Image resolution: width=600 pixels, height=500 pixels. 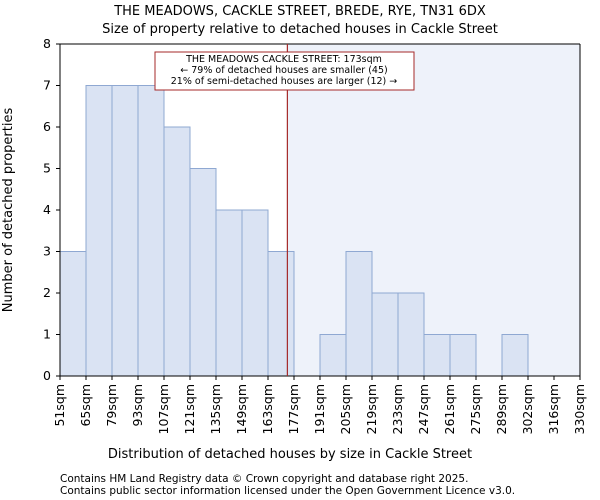 What do you see at coordinates (397, 409) in the screenshot?
I see `x-tick-label-233sqm: 233sqm` at bounding box center [397, 409].